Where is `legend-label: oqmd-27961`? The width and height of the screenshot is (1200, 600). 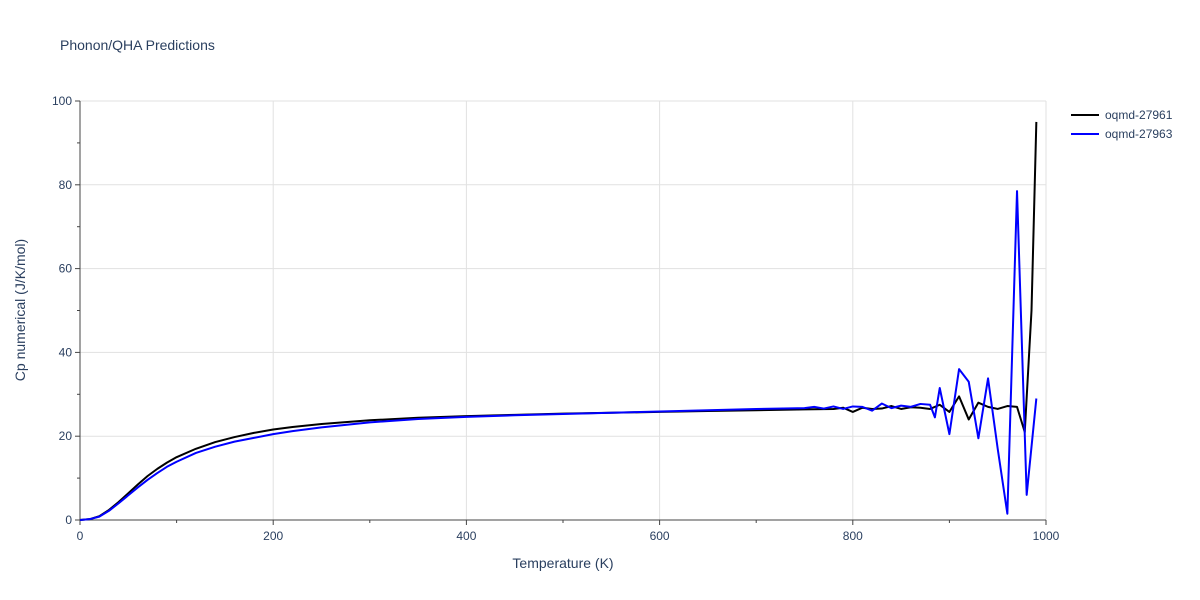 legend-label: oqmd-27961 is located at coordinates (1139, 115).